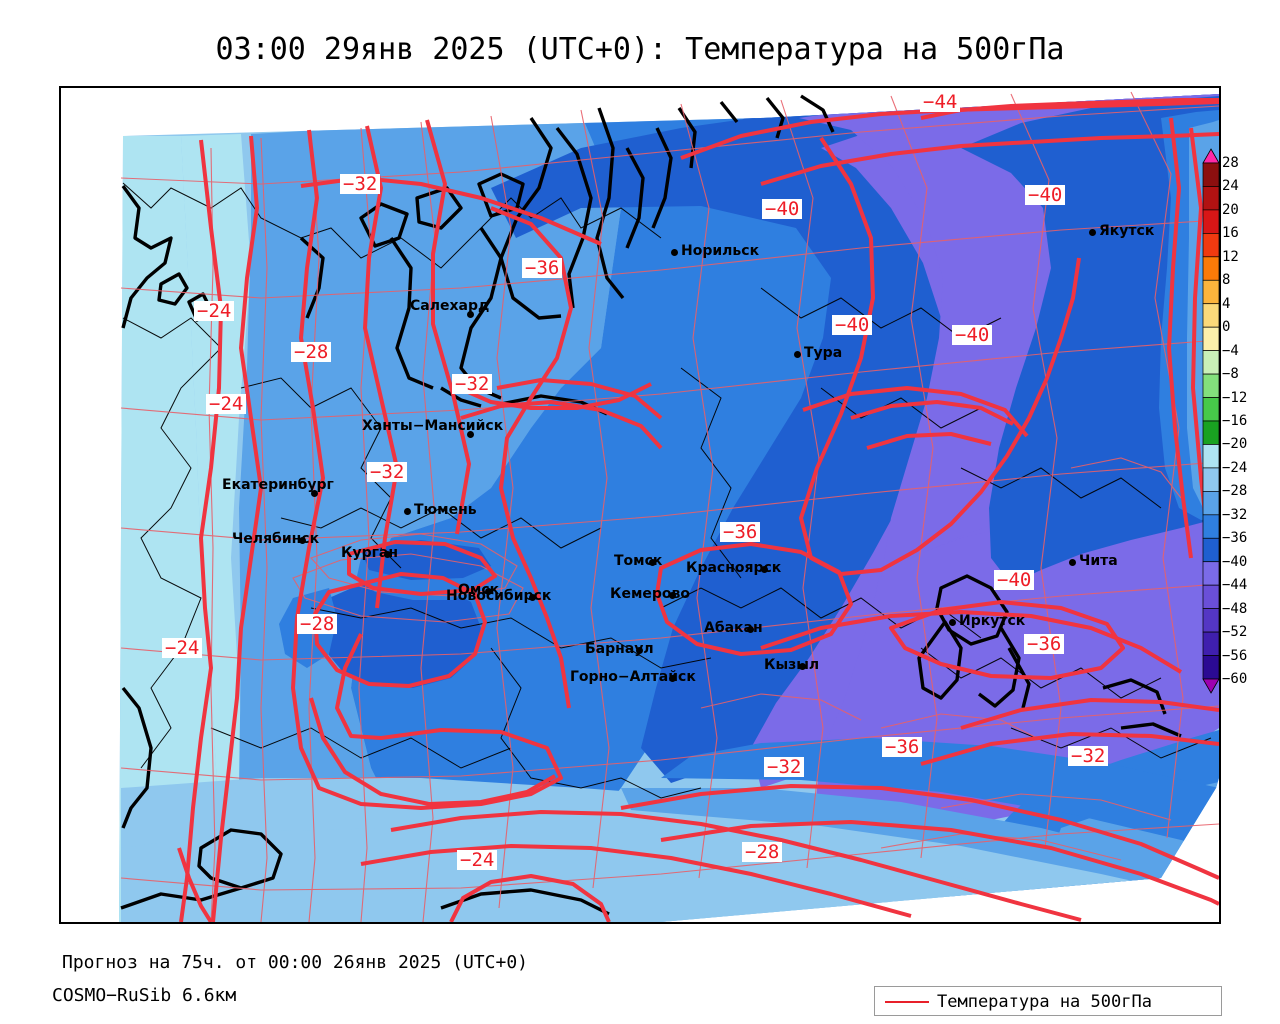 The height and width of the screenshot is (1024, 1280). What do you see at coordinates (992, 621) in the screenshot?
I see `city-label: Иркутск` at bounding box center [992, 621].